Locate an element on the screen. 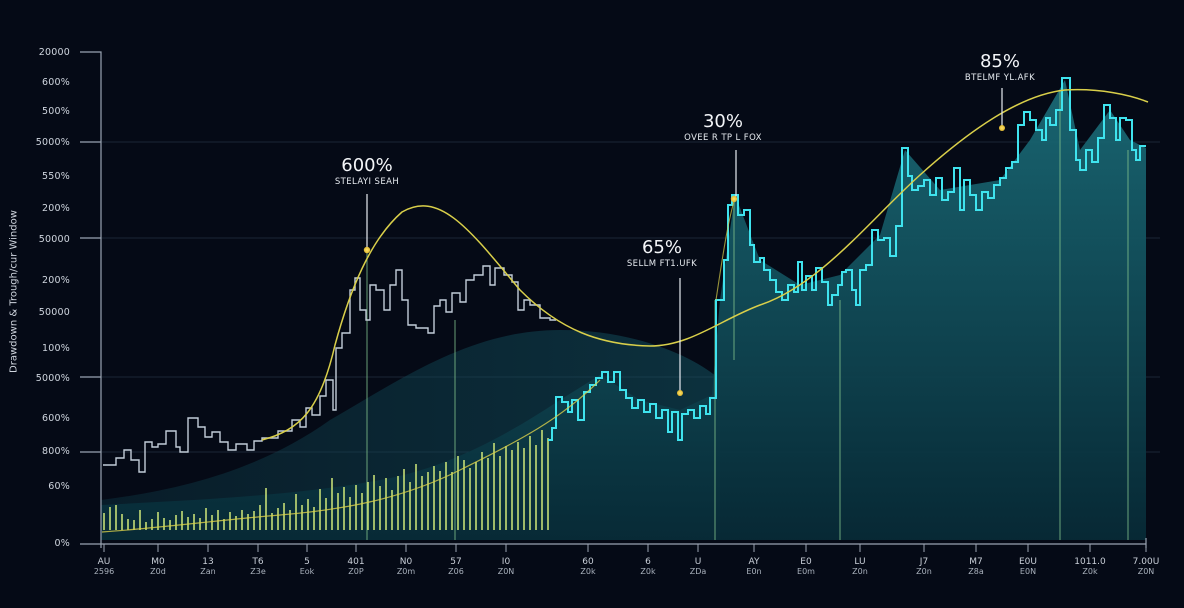  trend-curve-left is located at coordinates (351, 456).